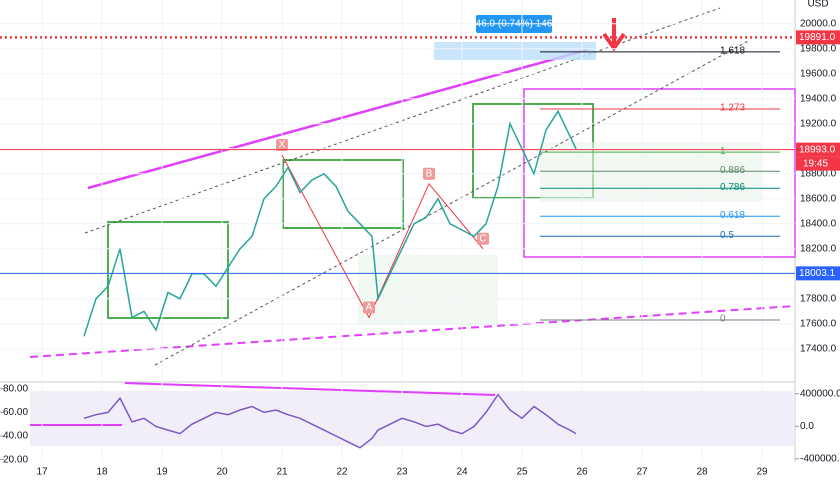  I want to click on fib-label: 0.5, so click(727, 235).